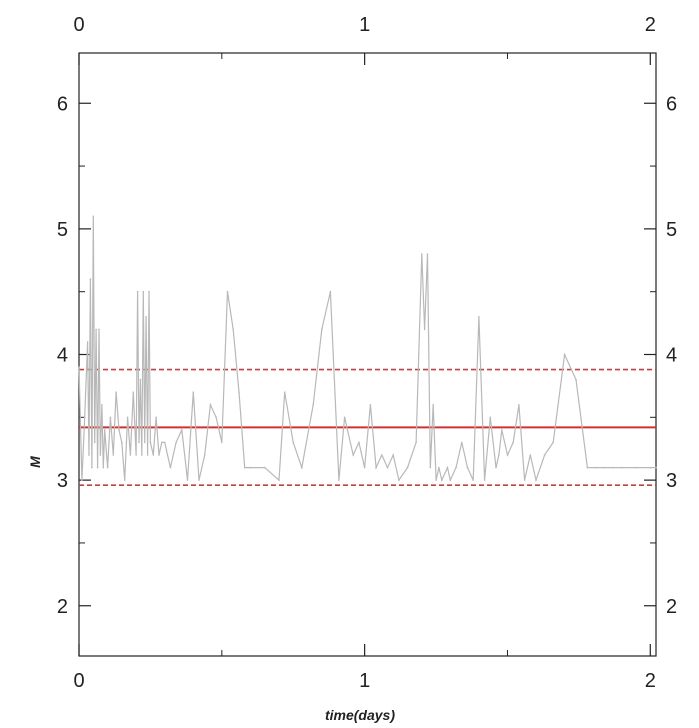 Image resolution: width=699 pixels, height=728 pixels. What do you see at coordinates (62, 104) in the screenshot?
I see `y-tick-label-left: 6` at bounding box center [62, 104].